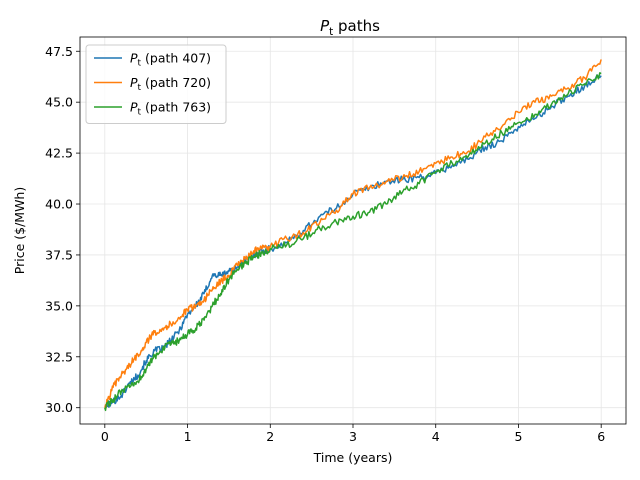  What do you see at coordinates (59, 407) in the screenshot?
I see `y-tick-label: 30.0` at bounding box center [59, 407].